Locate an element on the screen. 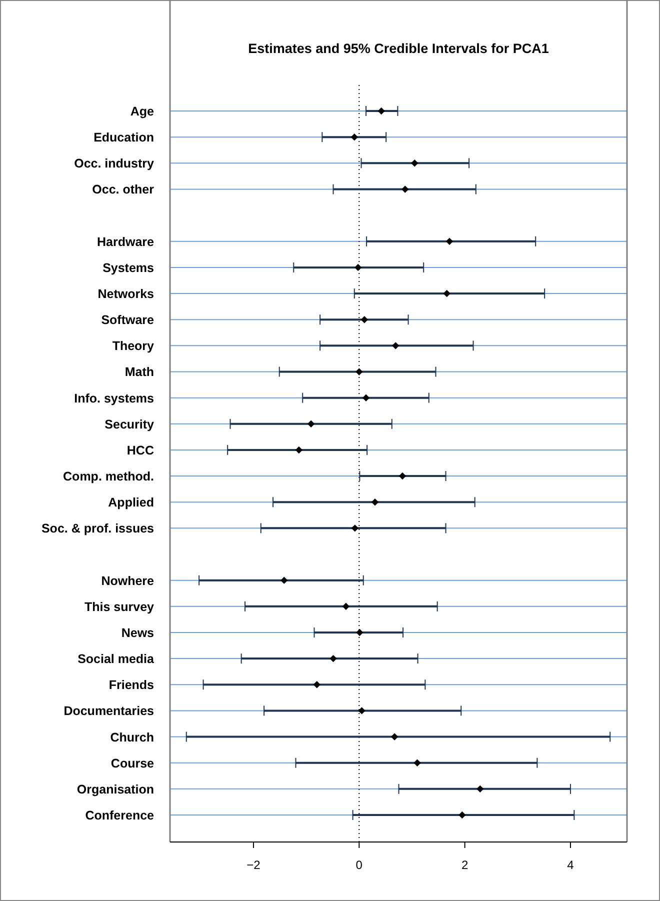 Image resolution: width=660 pixels, height=901 pixels. x-tick-label: 4 is located at coordinates (570, 865).